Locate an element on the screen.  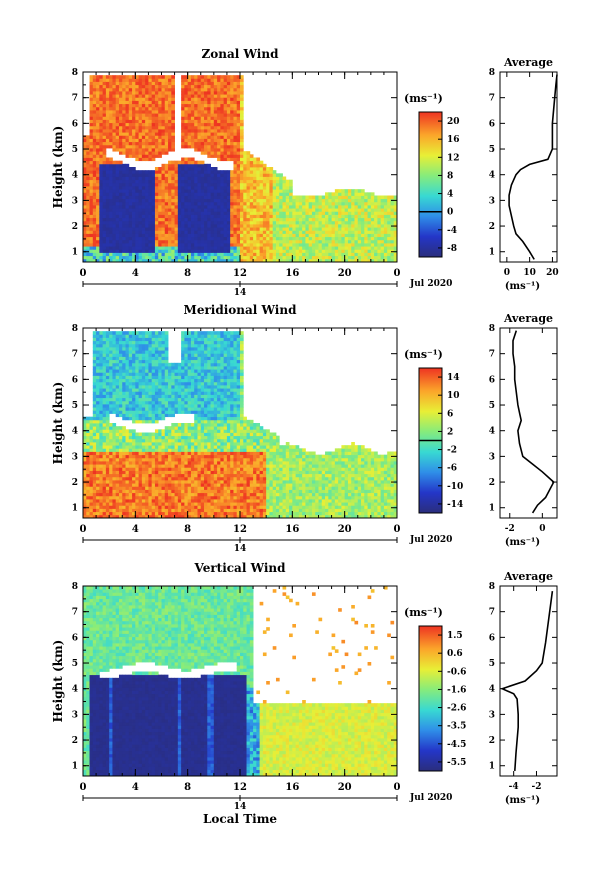
colorbar-gradient is located at coordinates (430, 184).